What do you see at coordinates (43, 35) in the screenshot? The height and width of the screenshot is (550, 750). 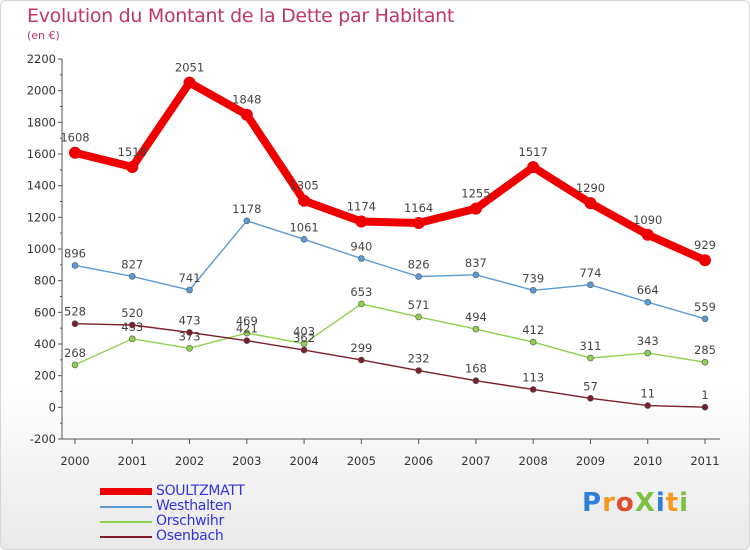 I see `chart-subtitle: (en €)` at bounding box center [43, 35].